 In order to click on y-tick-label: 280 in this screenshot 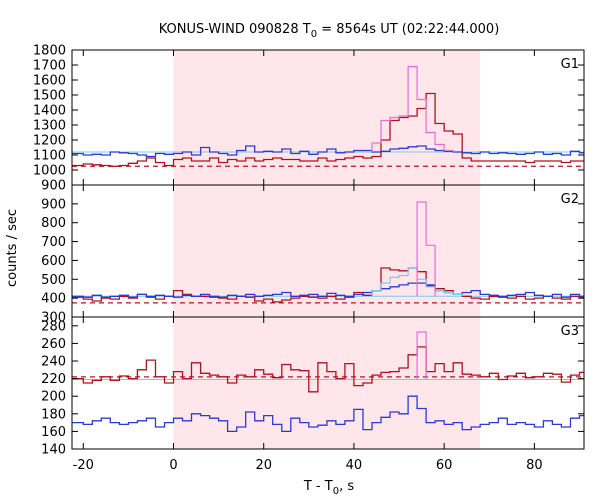, I will do `click(53, 326)`.